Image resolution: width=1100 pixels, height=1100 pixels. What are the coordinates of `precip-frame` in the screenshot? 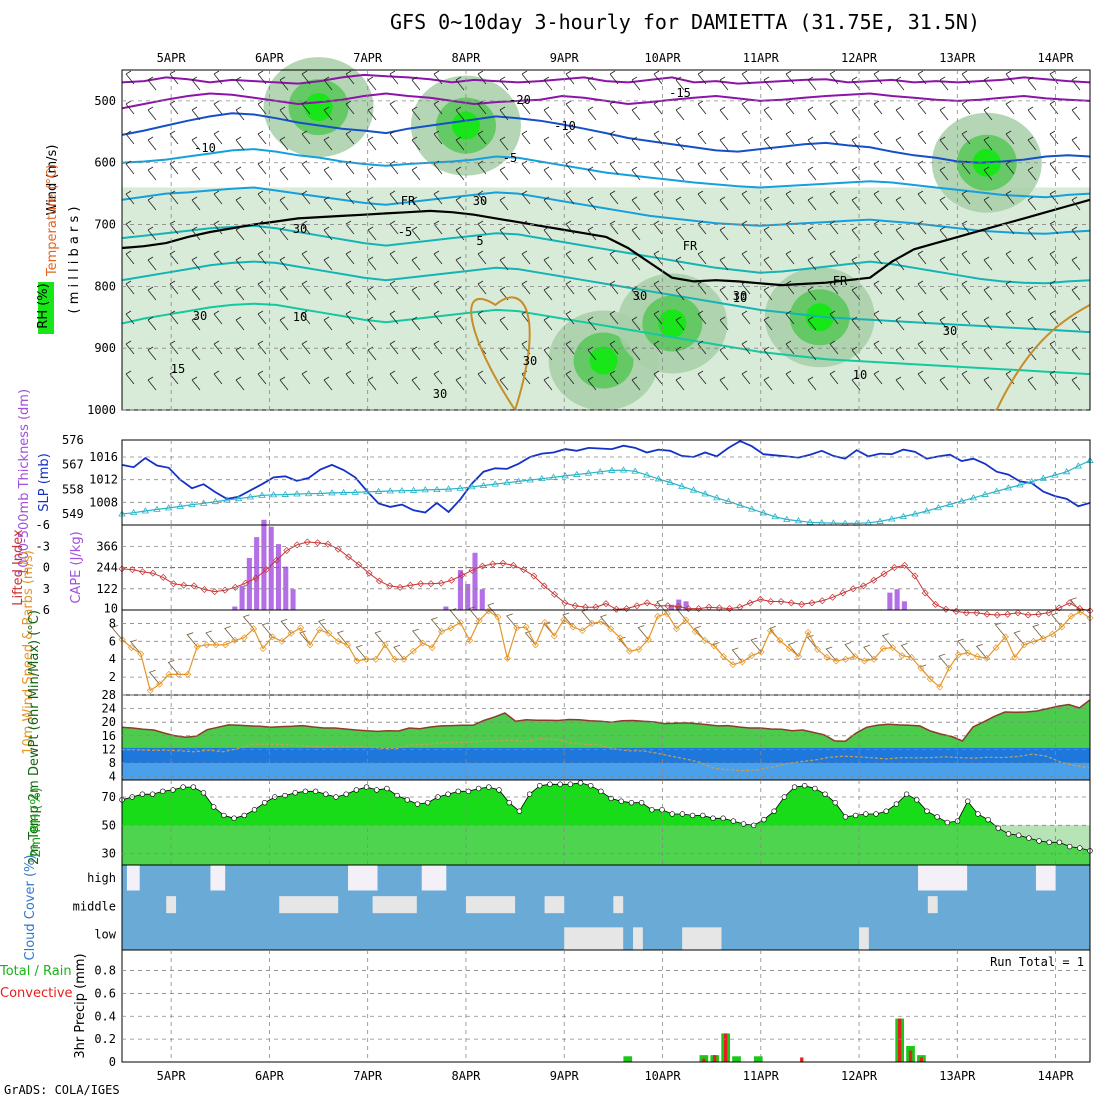 It's located at (606, 1006).